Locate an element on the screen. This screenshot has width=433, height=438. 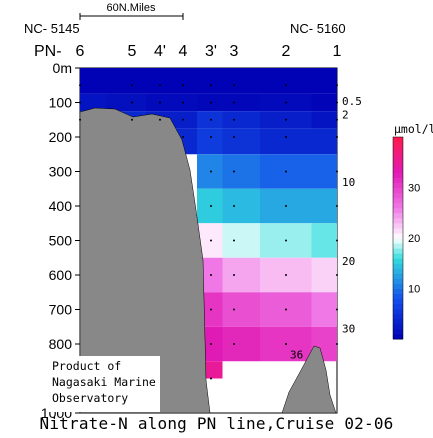
depth-tick-label-4: 400 is located at coordinates (61, 206).